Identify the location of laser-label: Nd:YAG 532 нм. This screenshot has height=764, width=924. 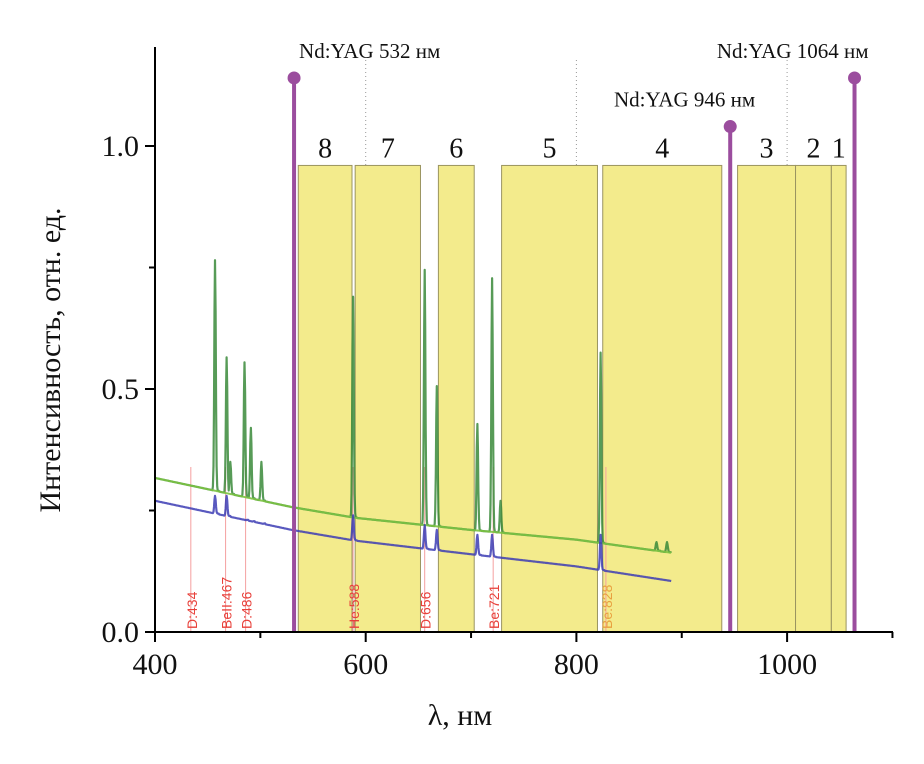
(369, 51).